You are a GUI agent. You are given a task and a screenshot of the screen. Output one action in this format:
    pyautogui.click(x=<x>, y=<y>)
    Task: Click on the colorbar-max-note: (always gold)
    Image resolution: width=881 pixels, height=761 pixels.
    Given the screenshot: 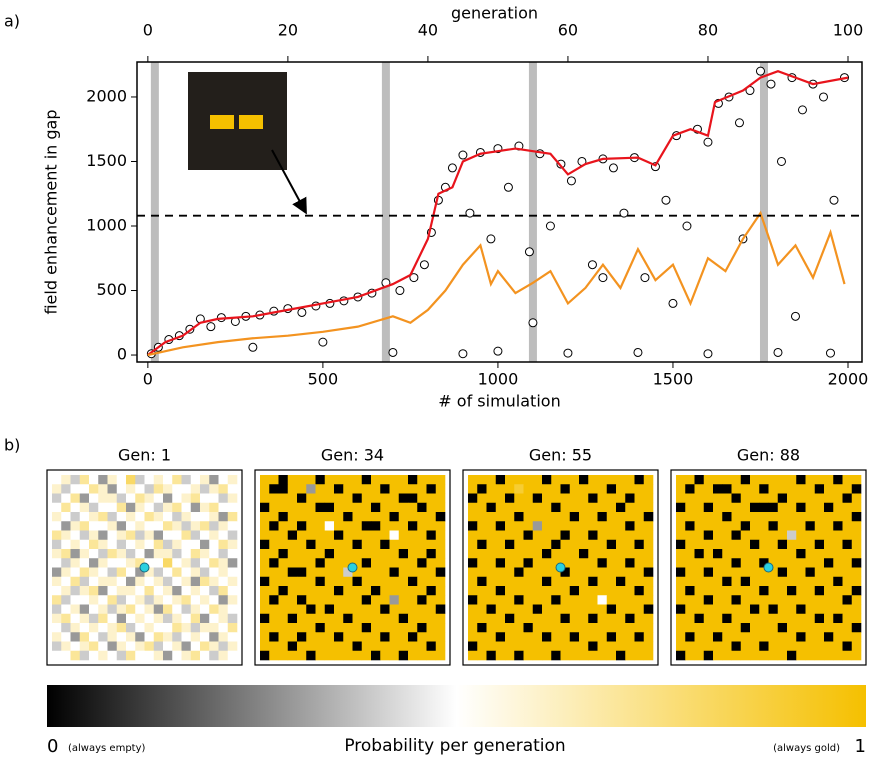 What is the action you would take?
    pyautogui.click(x=806, y=748)
    